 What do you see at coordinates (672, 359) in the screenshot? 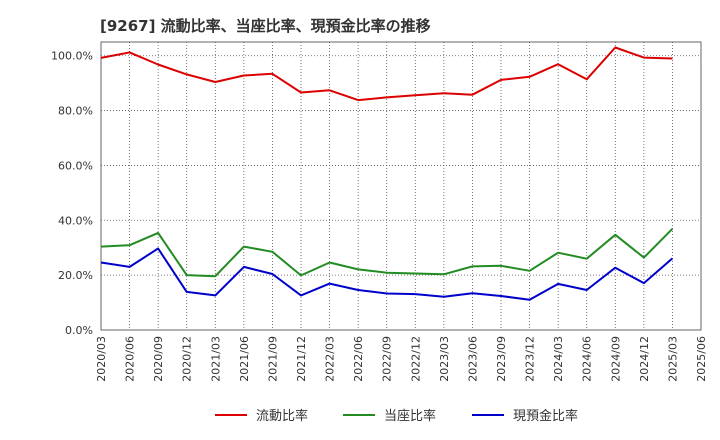
I see `x-tick-label: 2025/03` at bounding box center [672, 359].